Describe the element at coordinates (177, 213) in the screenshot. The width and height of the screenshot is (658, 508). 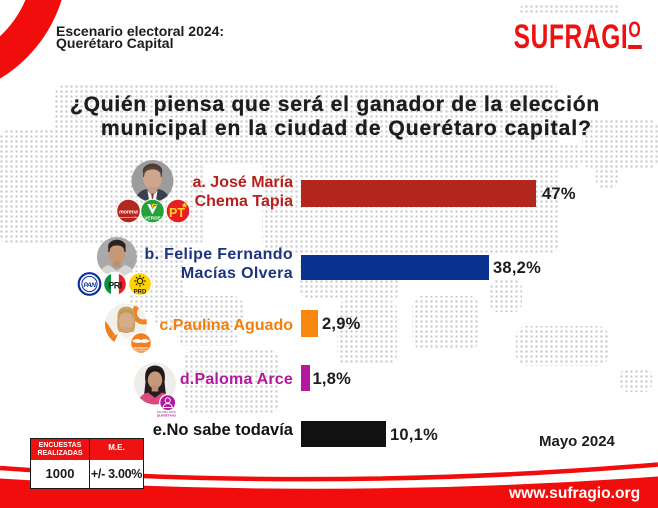
I see `svg-text: PT` at that location.